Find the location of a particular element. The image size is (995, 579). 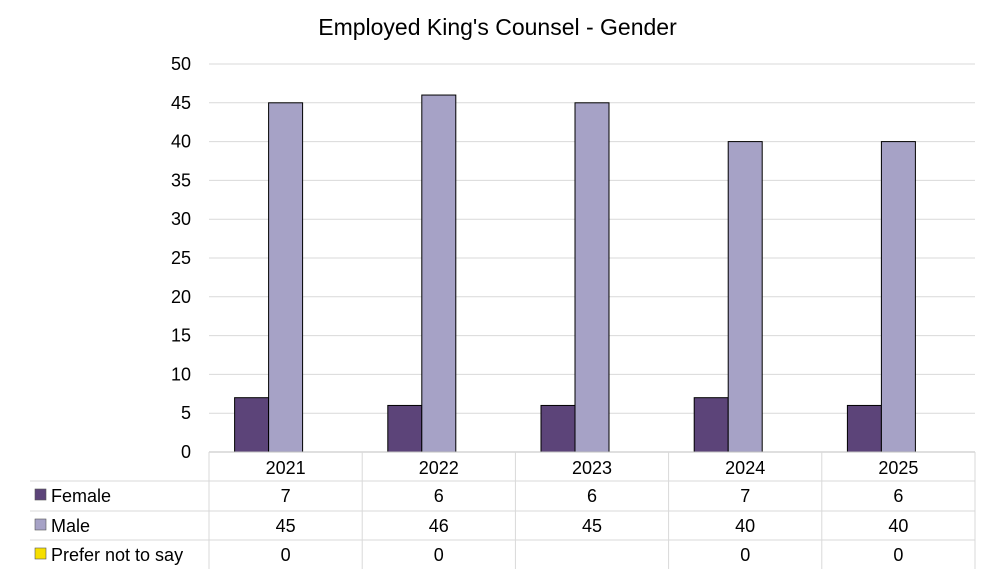

y-tick-label: 5 is located at coordinates (186, 413).